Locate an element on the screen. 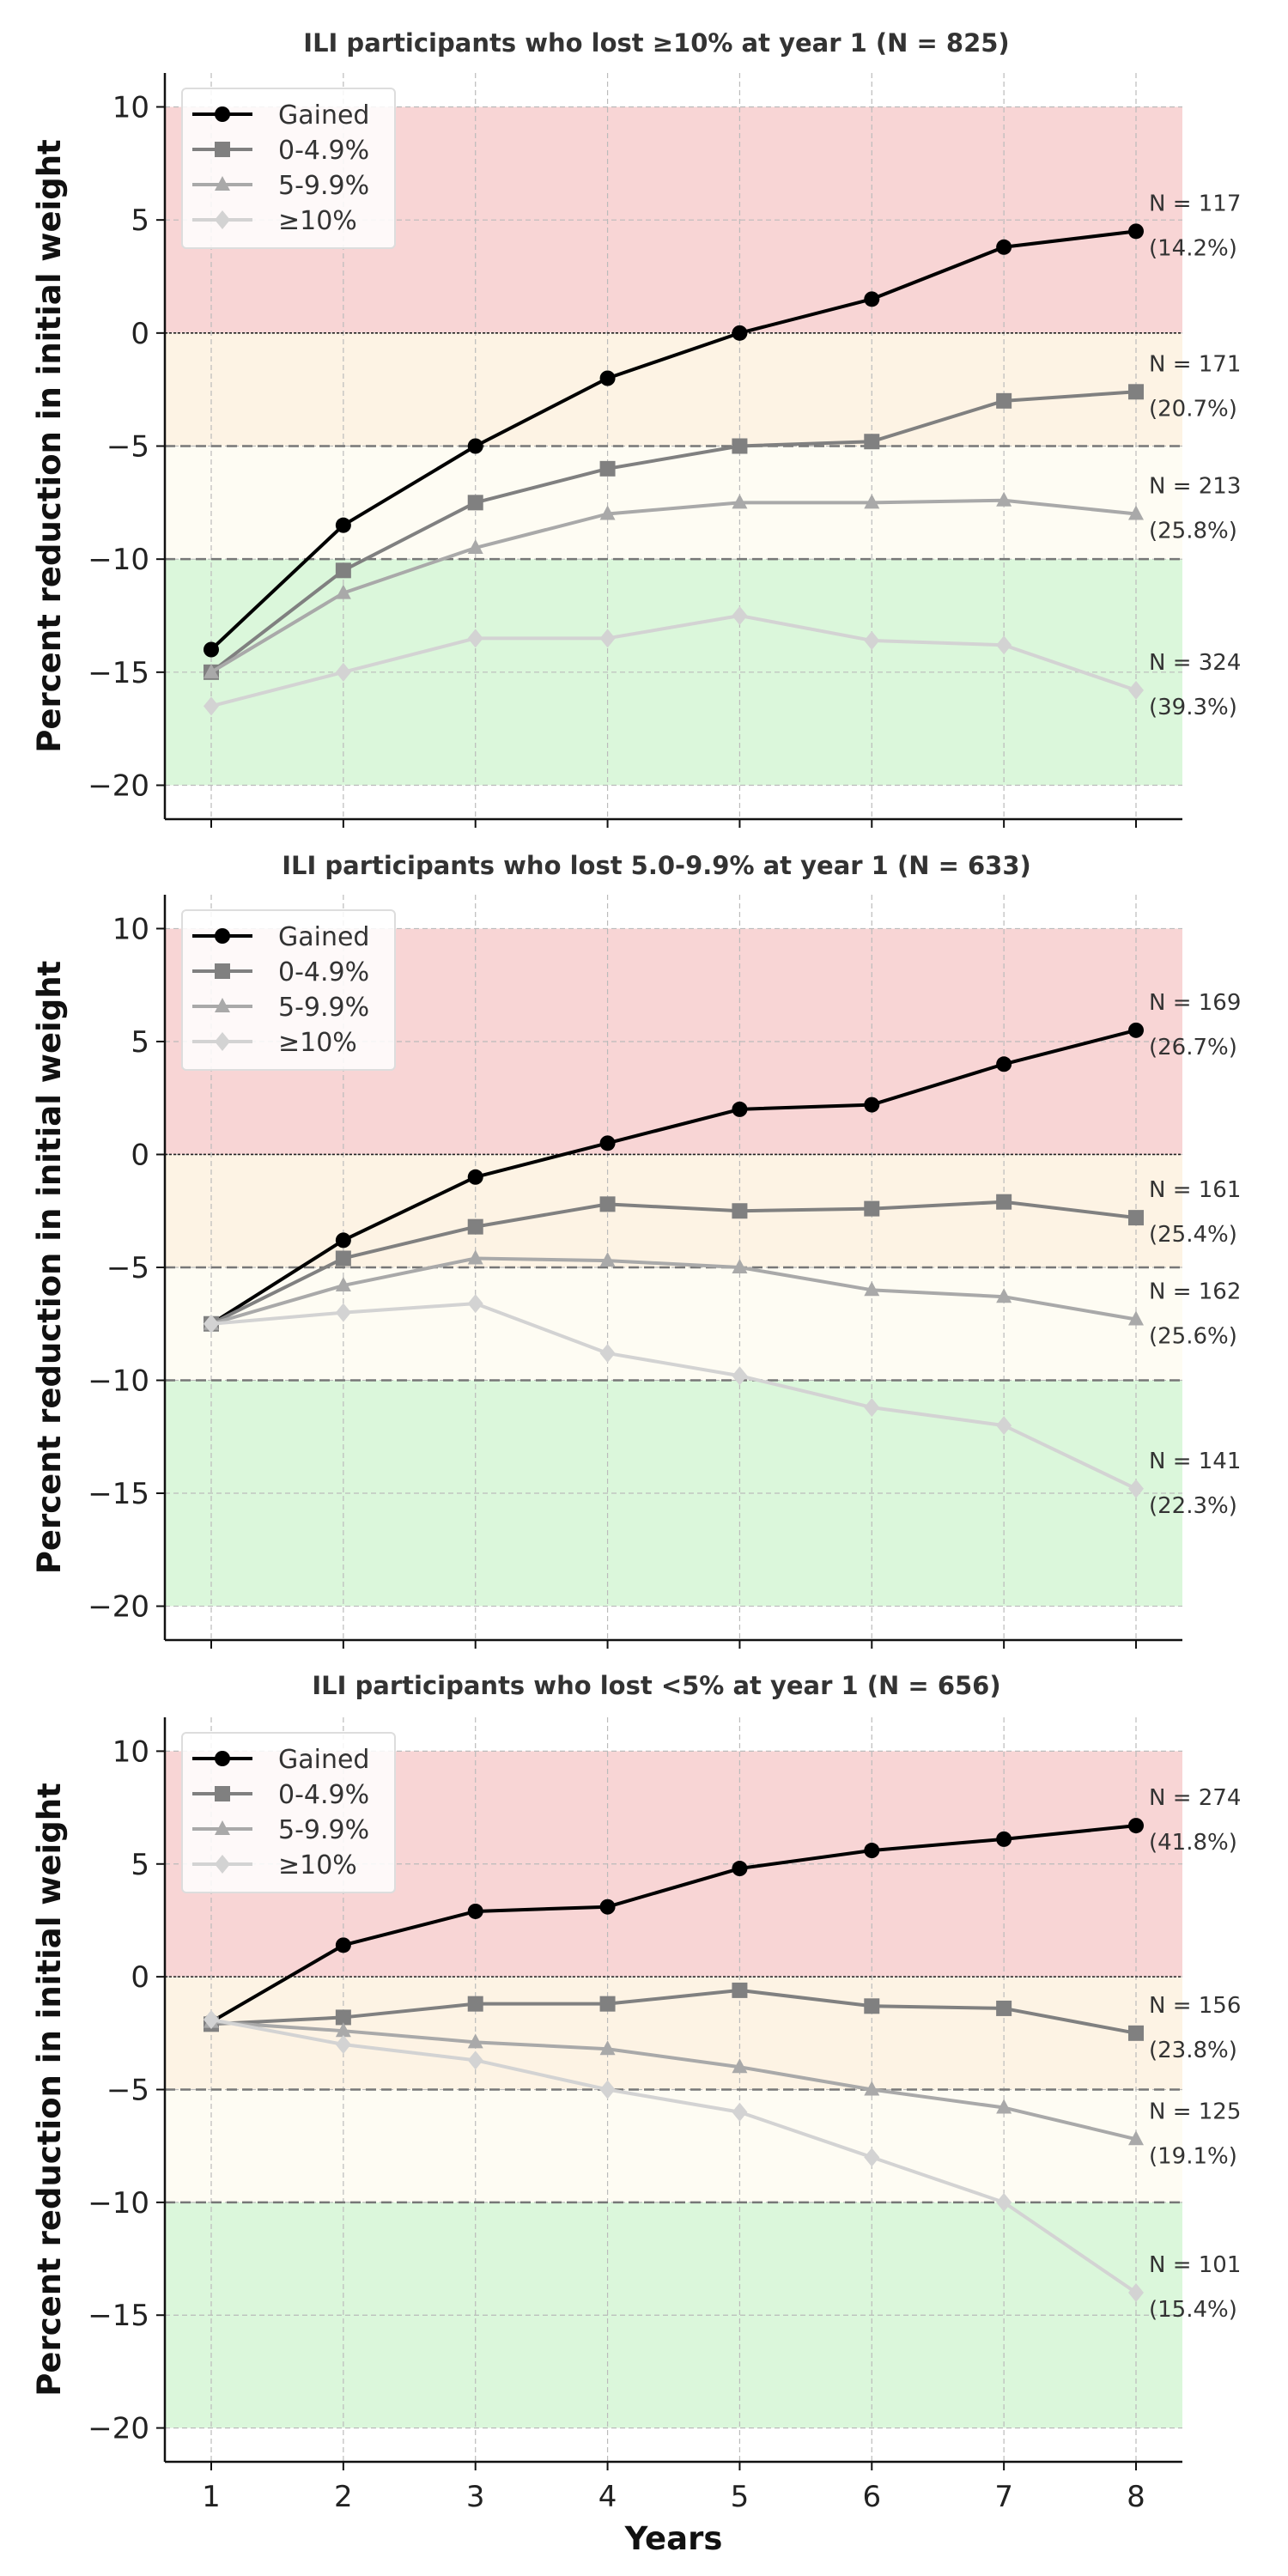  x-tick-label: 6 is located at coordinates (872, 2497).